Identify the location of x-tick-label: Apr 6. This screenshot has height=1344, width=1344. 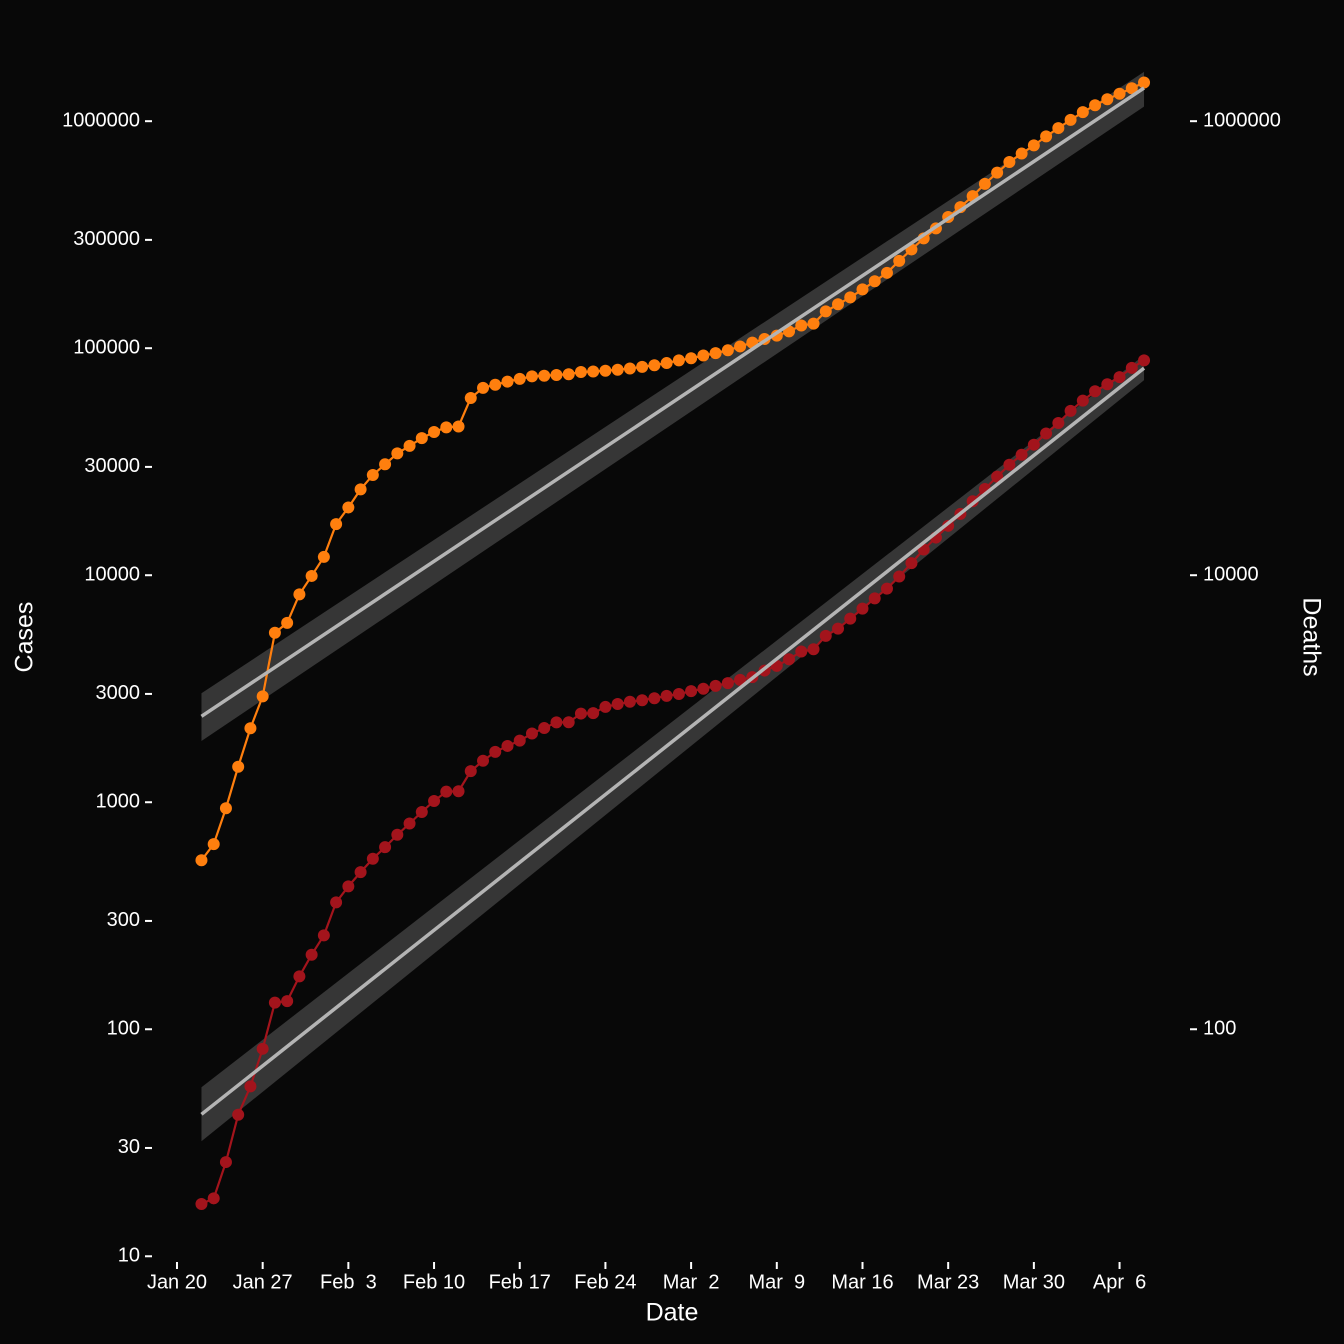
(1119, 1282).